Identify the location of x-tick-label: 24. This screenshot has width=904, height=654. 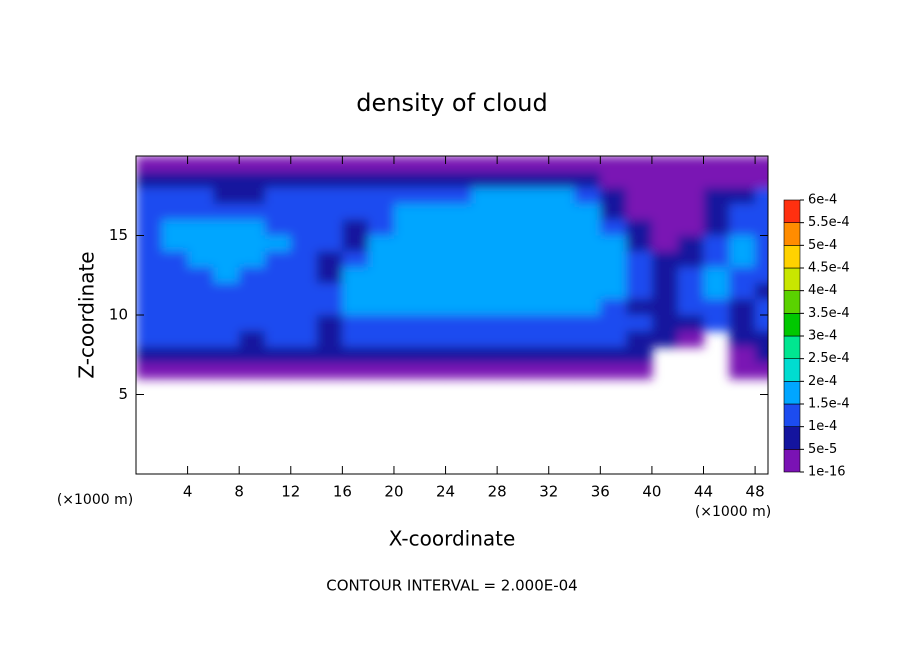
(445, 492).